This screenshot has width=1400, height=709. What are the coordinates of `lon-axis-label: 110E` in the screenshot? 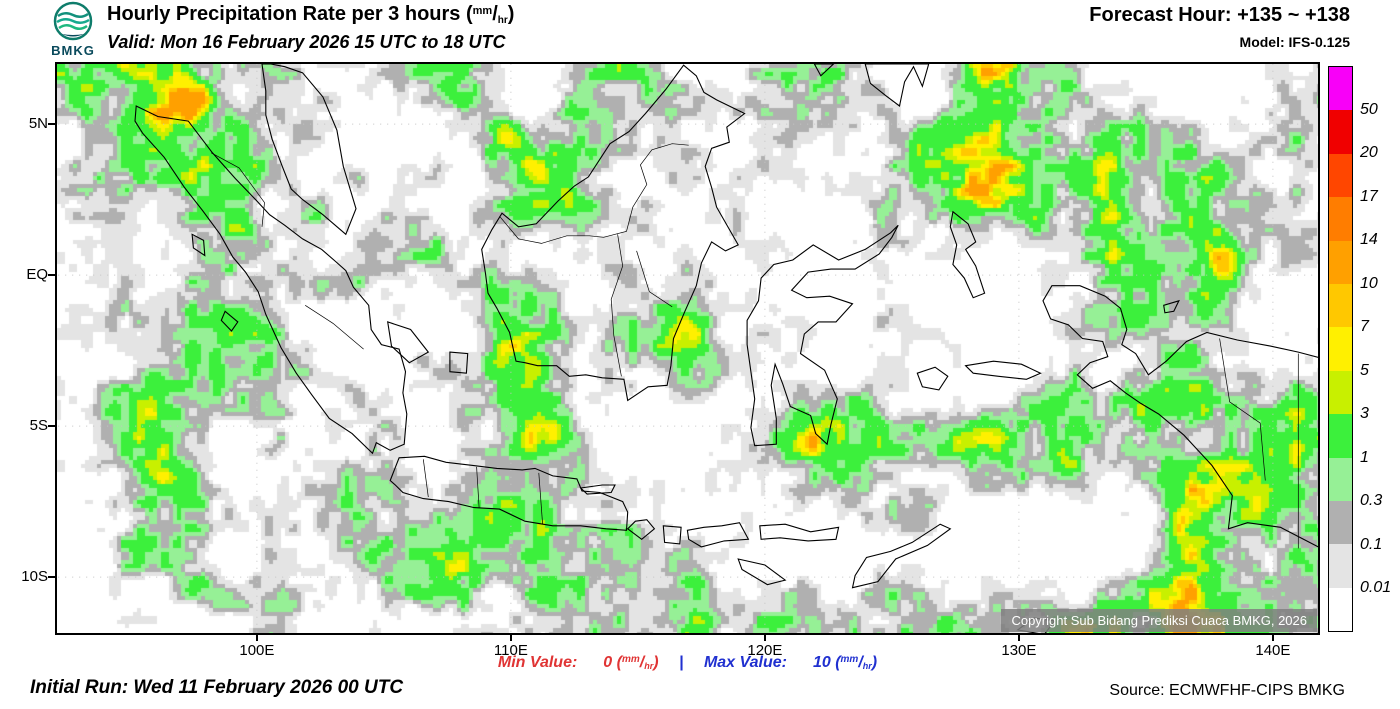 It's located at (510, 650).